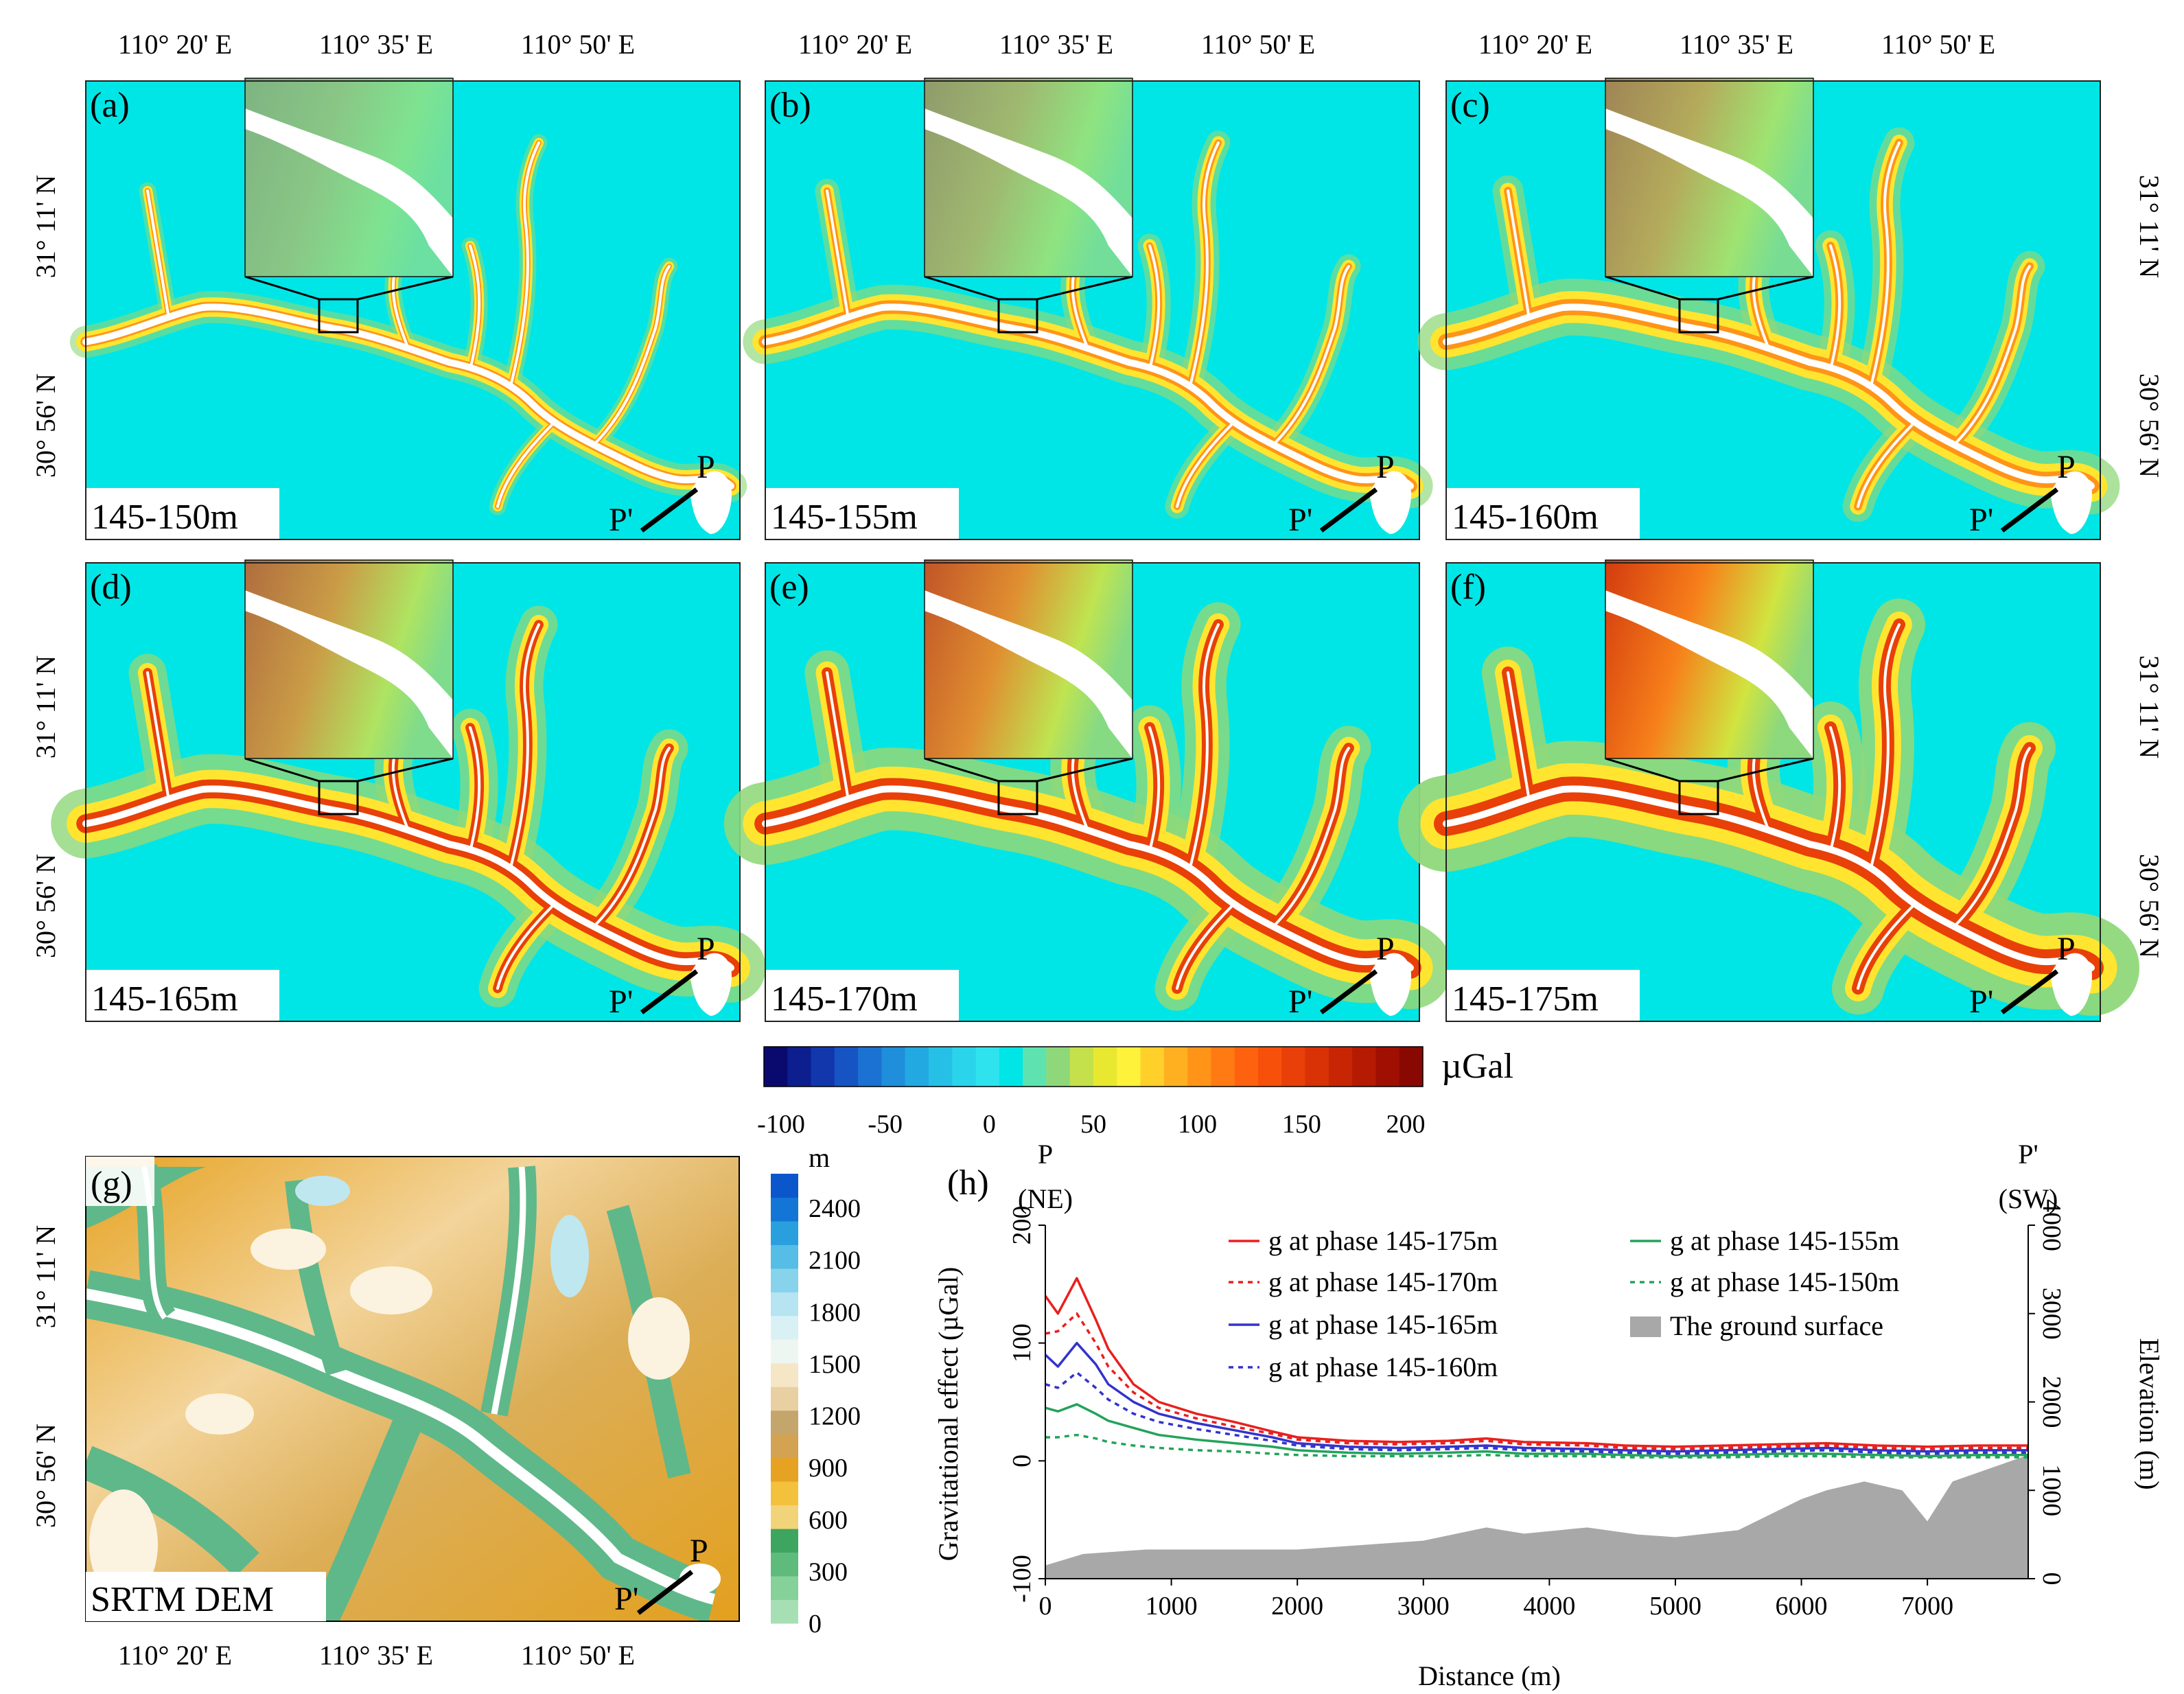 Image resolution: width=2184 pixels, height=1694 pixels. What do you see at coordinates (1549, 1606) in the screenshot?
I see `x-tick-label: 4000` at bounding box center [1549, 1606].